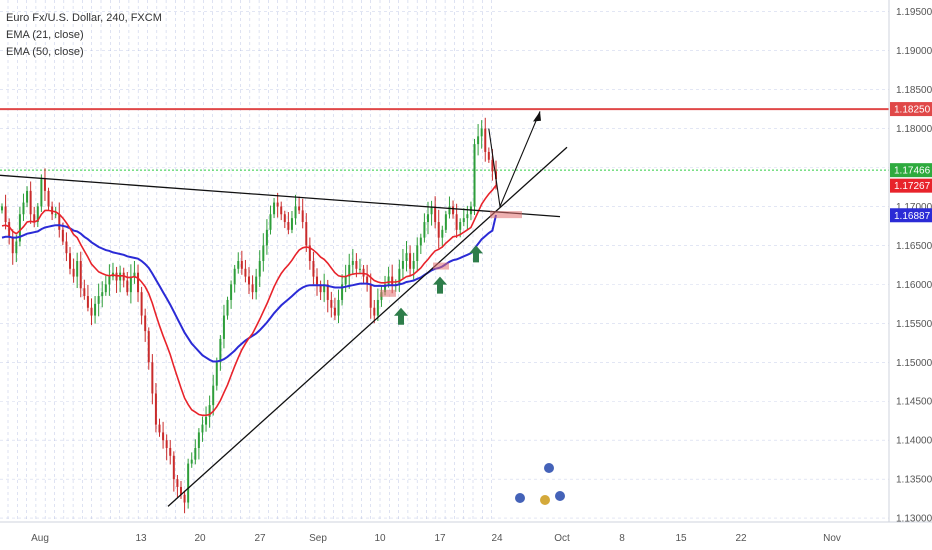  I want to click on price-tag-label: 1.16887, so click(912, 216).